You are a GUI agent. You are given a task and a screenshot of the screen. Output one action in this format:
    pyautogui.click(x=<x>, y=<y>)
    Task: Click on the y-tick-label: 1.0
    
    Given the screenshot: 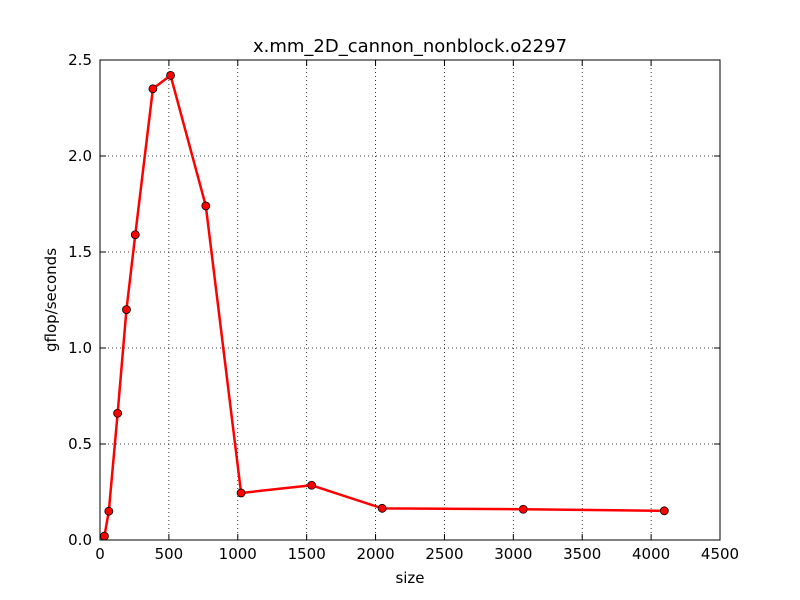 What is the action you would take?
    pyautogui.click(x=80, y=348)
    